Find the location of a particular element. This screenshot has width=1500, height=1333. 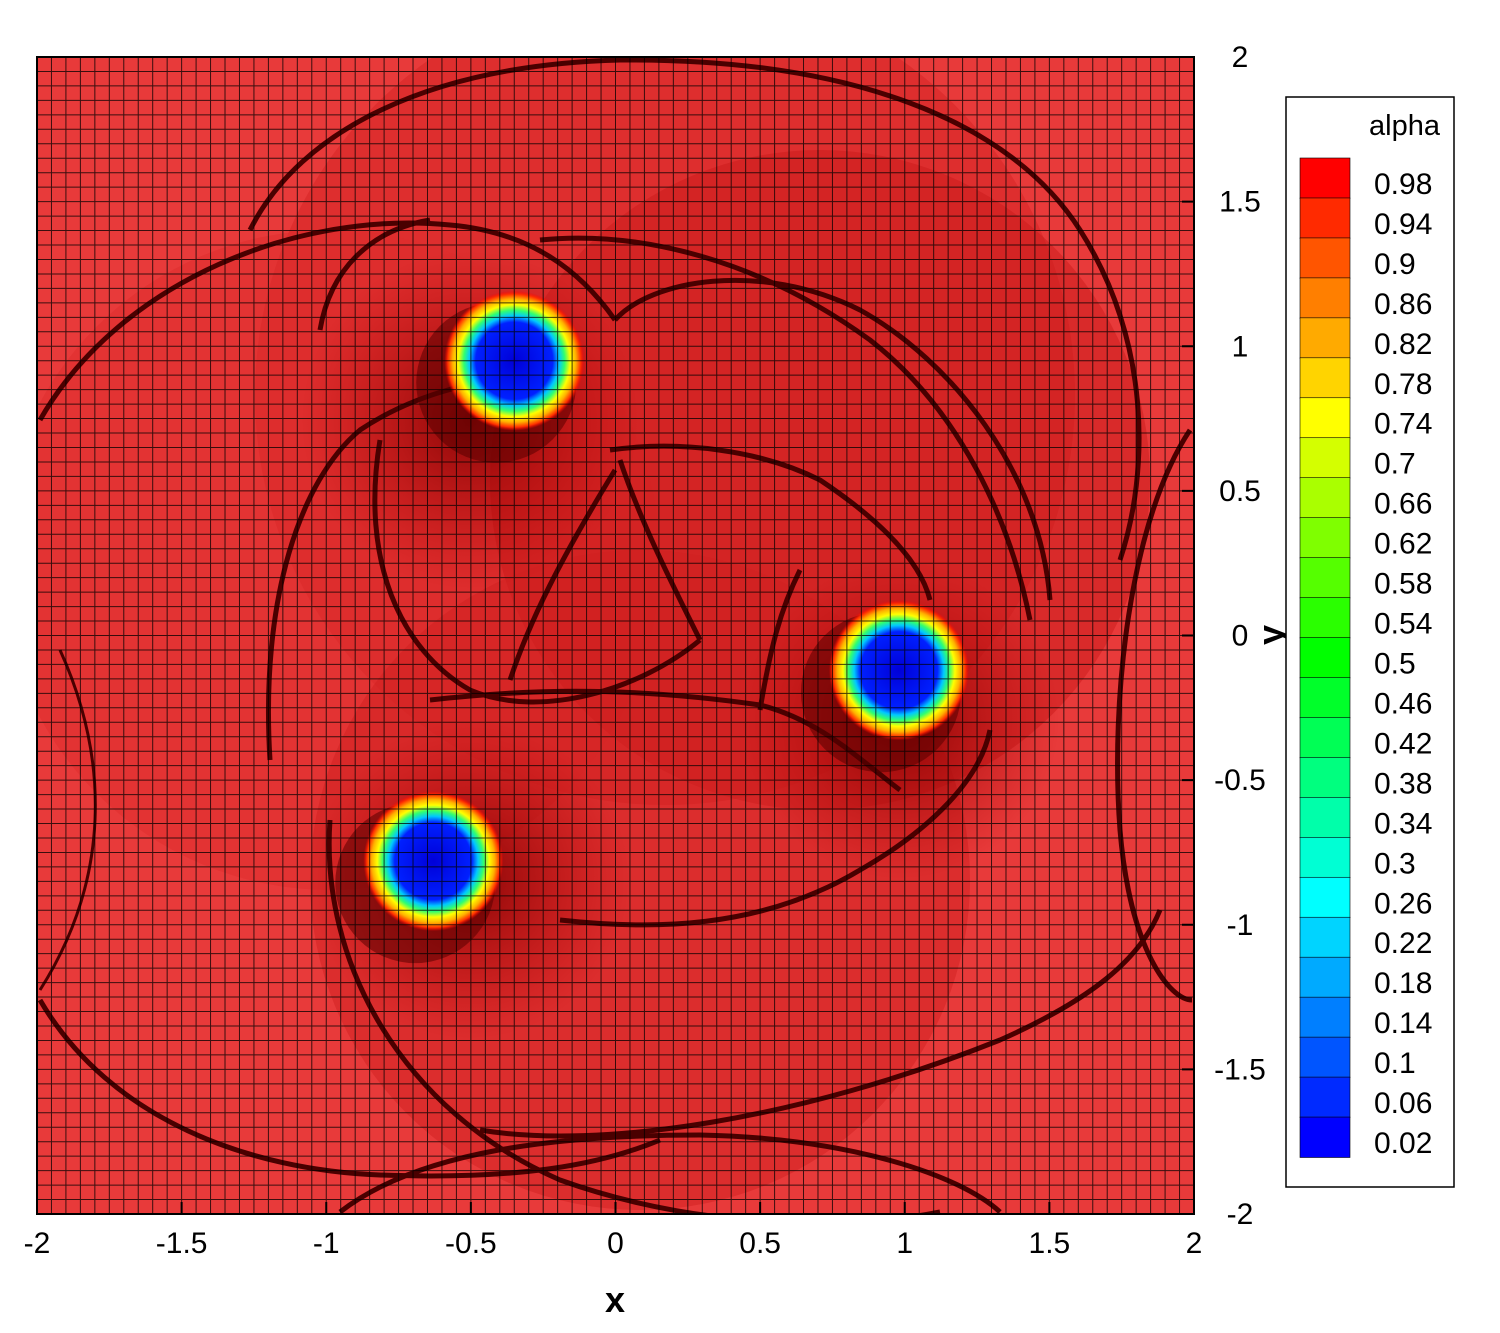

legend-label: 0.86 is located at coordinates (1403, 304).